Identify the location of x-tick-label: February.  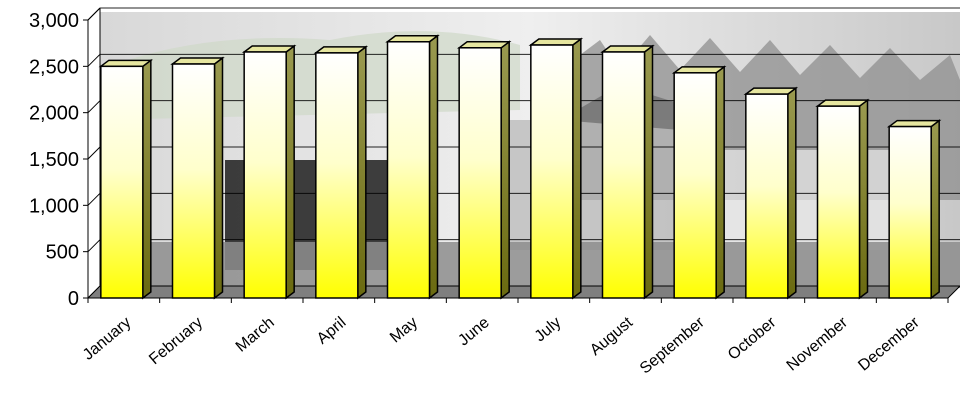
(176, 341).